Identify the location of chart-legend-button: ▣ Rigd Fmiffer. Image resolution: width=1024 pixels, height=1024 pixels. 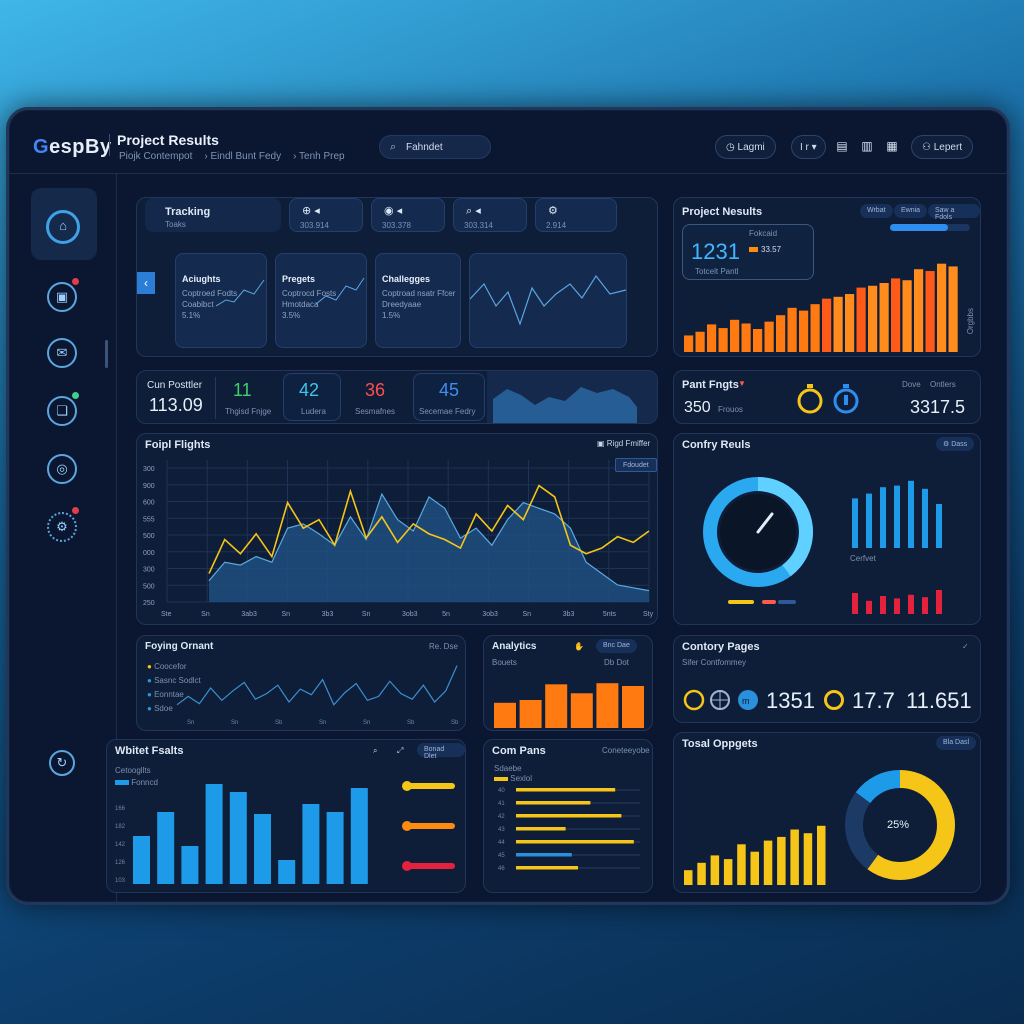
(624, 443).